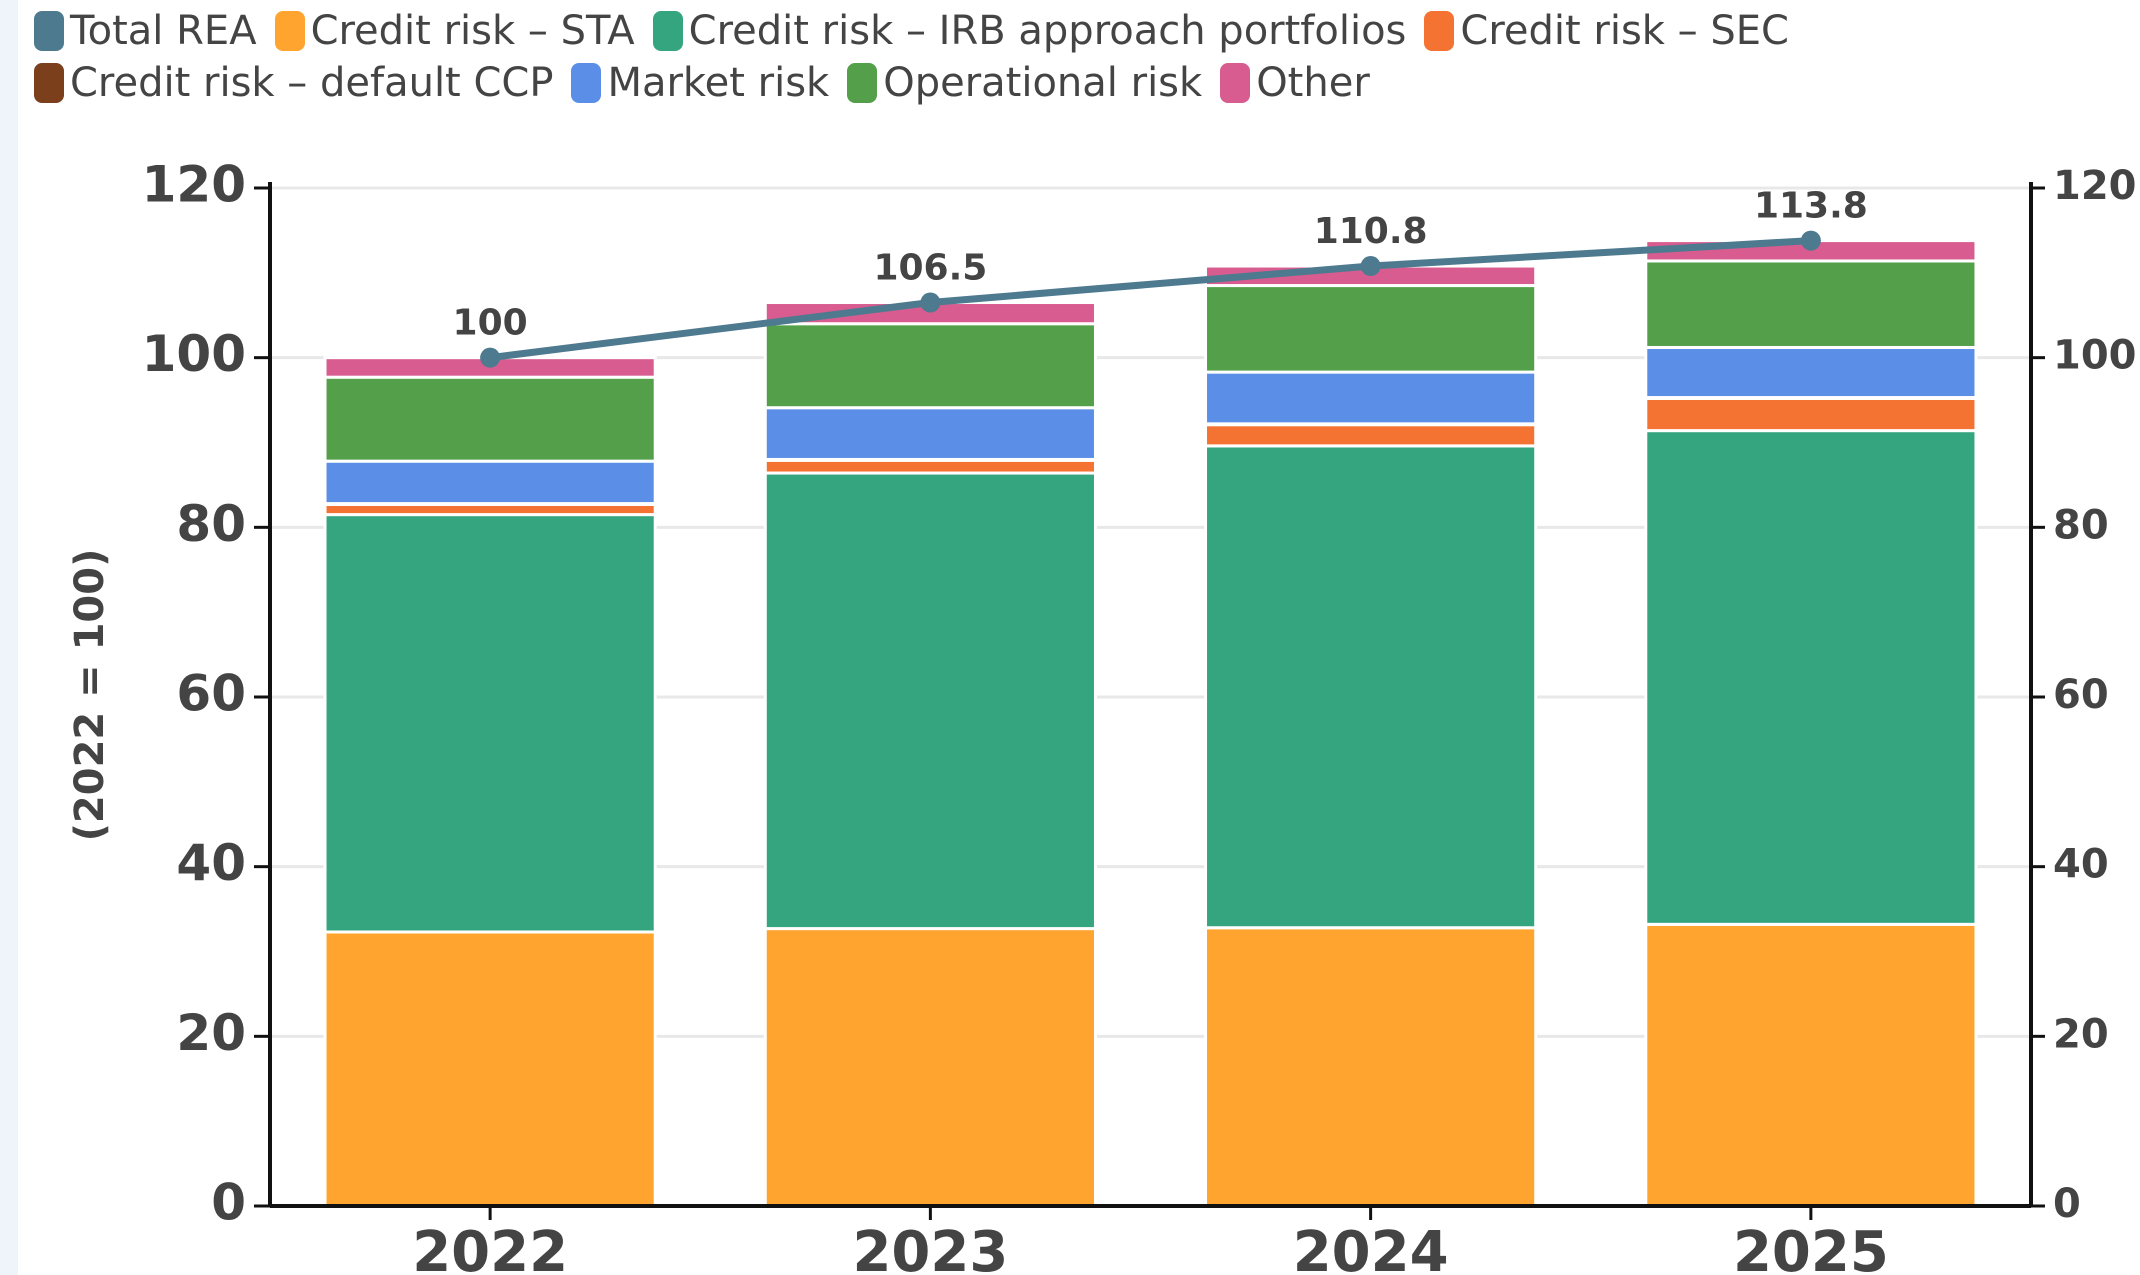  What do you see at coordinates (2095, 186) in the screenshot?
I see `y2-tick-label: 120` at bounding box center [2095, 186].